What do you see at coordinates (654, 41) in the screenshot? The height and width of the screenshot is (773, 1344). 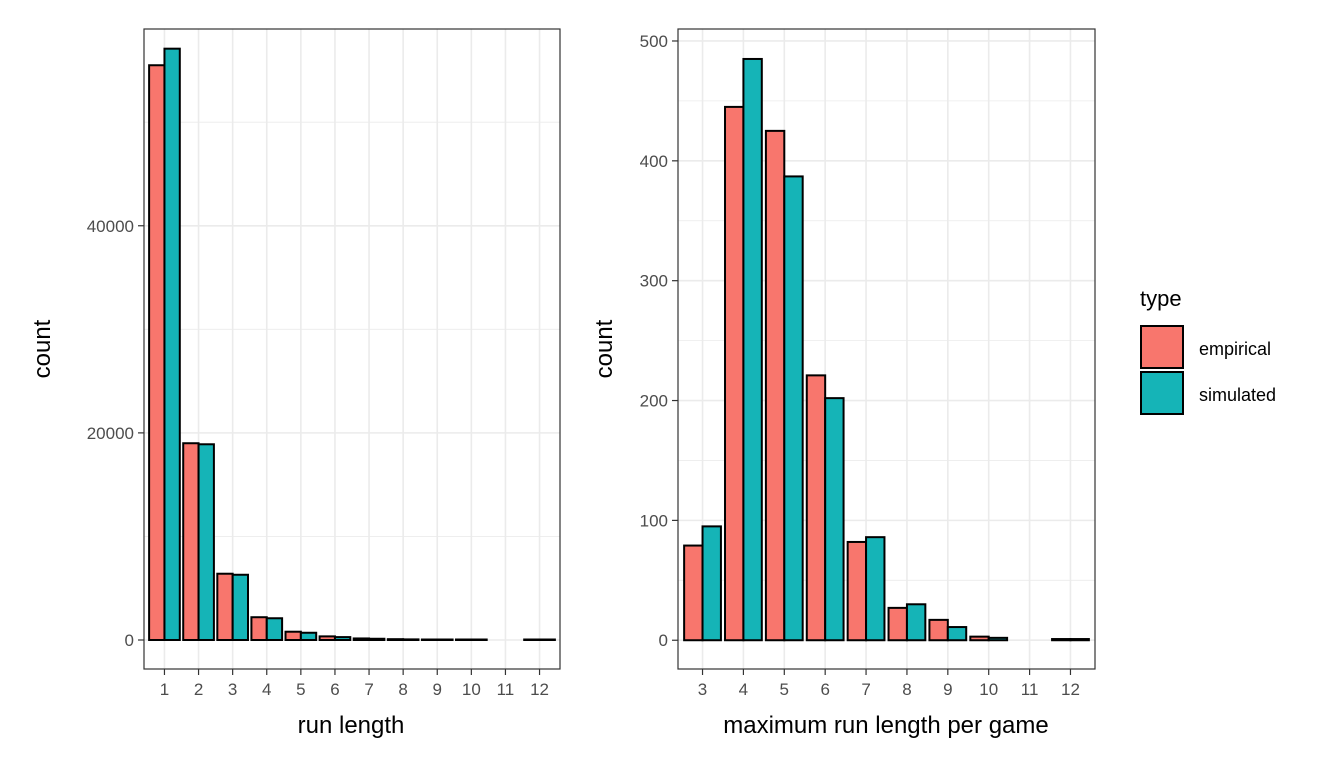 I see `y-tick-label: 500` at bounding box center [654, 41].